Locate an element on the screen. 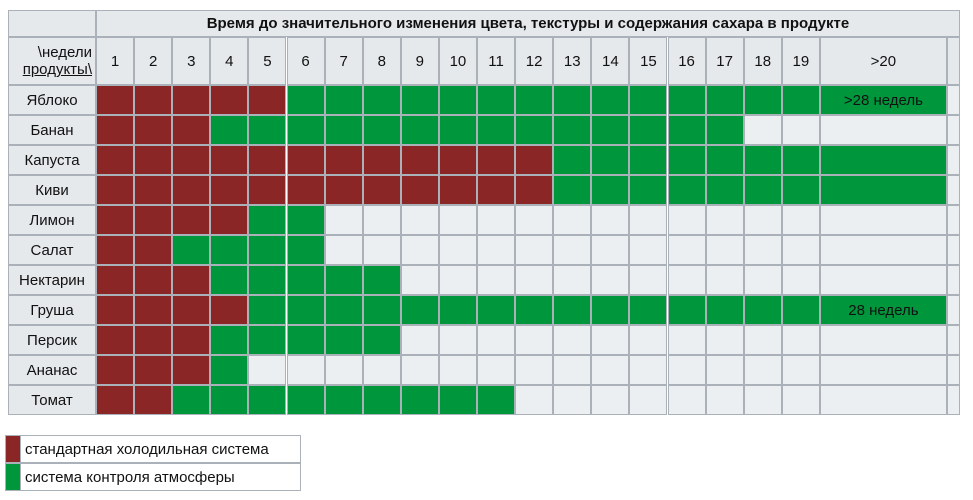  product-label: Ананас is located at coordinates (52, 370).